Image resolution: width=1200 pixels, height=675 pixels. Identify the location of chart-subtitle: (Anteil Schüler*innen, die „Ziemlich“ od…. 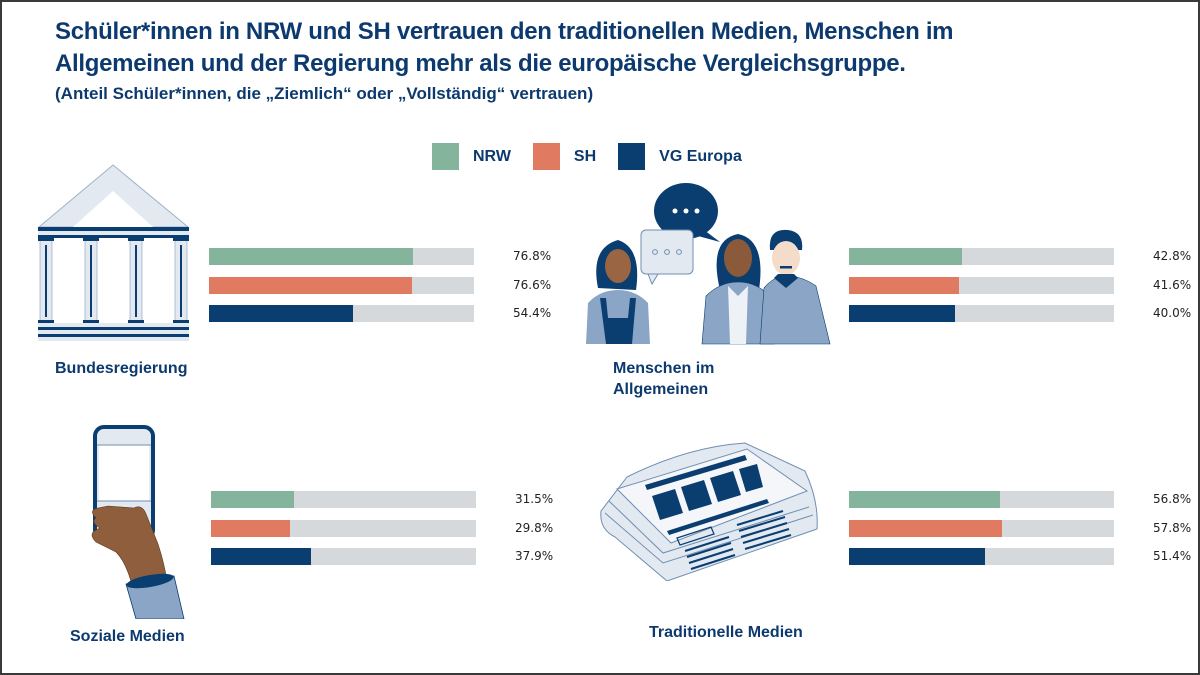
(324, 93).